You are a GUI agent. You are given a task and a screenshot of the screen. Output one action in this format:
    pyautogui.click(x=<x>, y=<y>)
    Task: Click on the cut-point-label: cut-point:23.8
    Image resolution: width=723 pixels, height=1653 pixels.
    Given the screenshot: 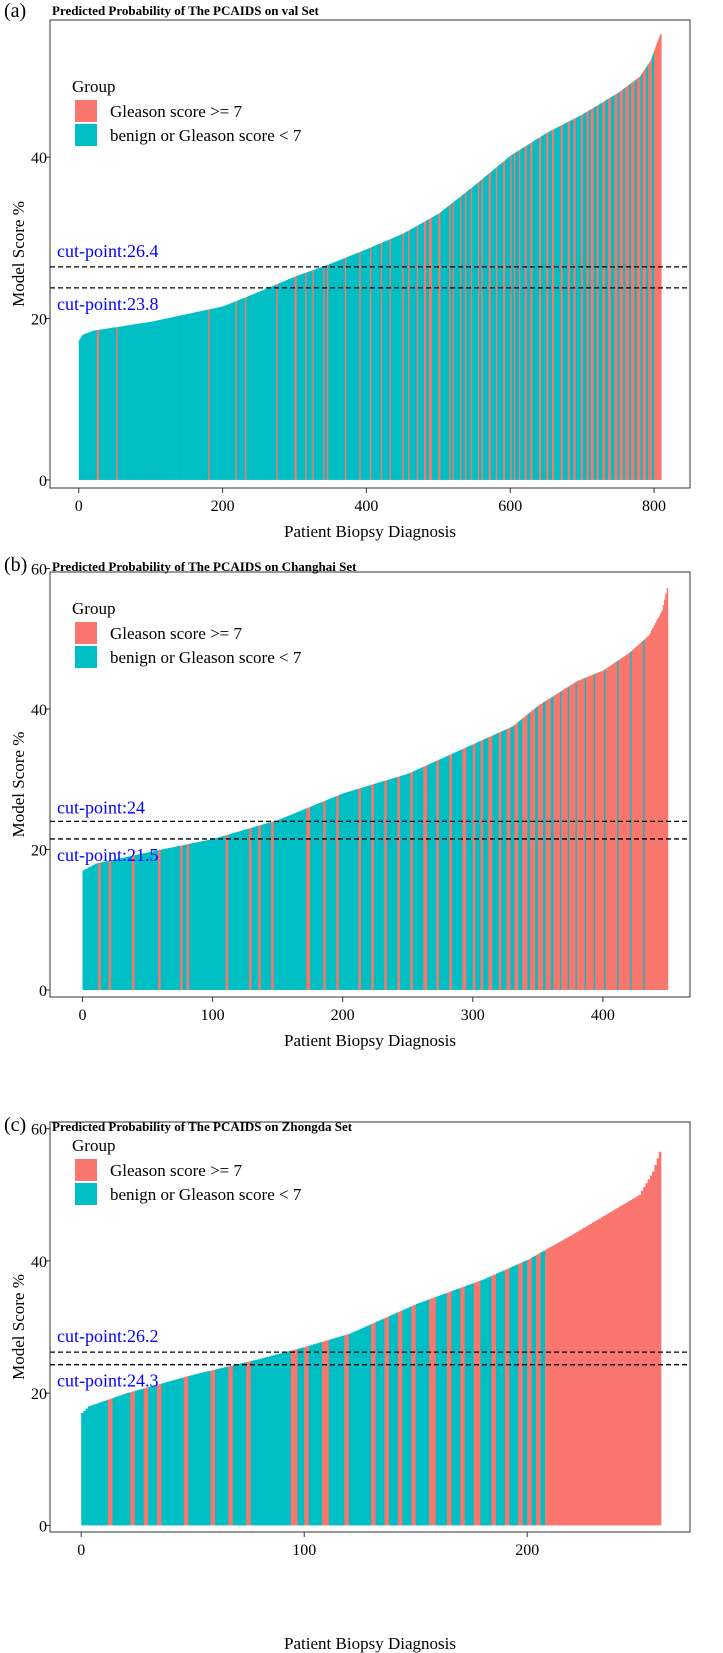 What is the action you would take?
    pyautogui.click(x=108, y=304)
    